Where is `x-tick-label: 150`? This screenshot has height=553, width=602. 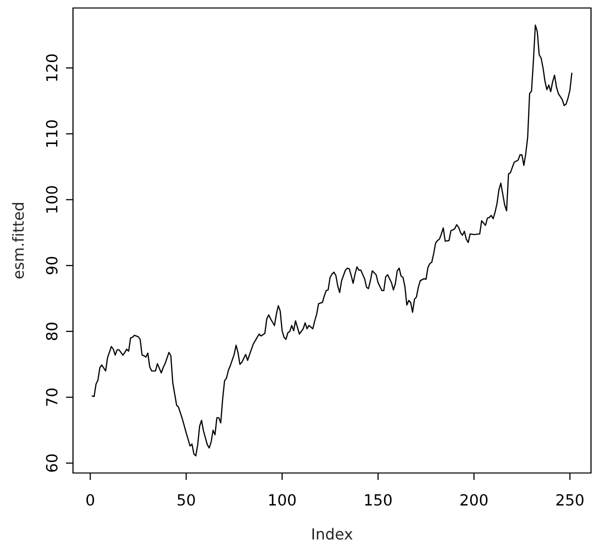
x-tick-label: 150 is located at coordinates (378, 500).